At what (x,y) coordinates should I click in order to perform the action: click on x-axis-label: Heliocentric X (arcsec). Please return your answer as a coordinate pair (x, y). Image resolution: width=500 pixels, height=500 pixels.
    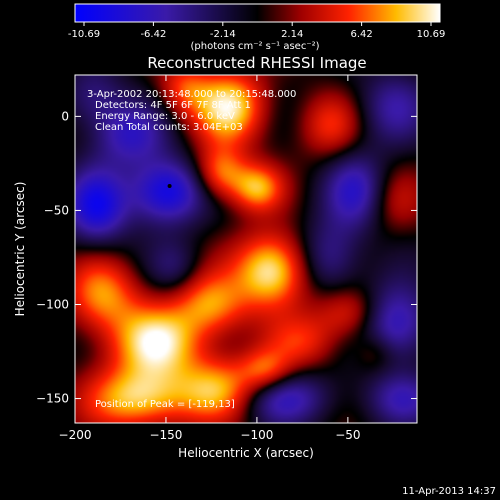
    Looking at the image, I should click on (246, 453).